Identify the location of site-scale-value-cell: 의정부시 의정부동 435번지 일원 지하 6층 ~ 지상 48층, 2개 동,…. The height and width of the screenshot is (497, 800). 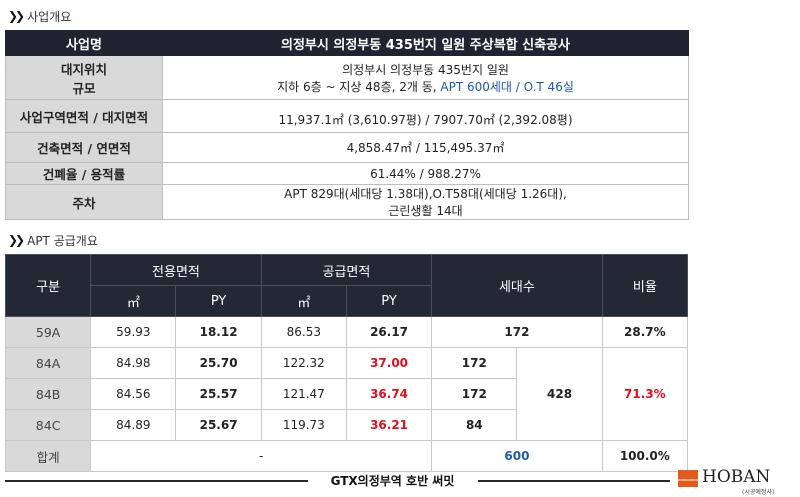
(425, 77).